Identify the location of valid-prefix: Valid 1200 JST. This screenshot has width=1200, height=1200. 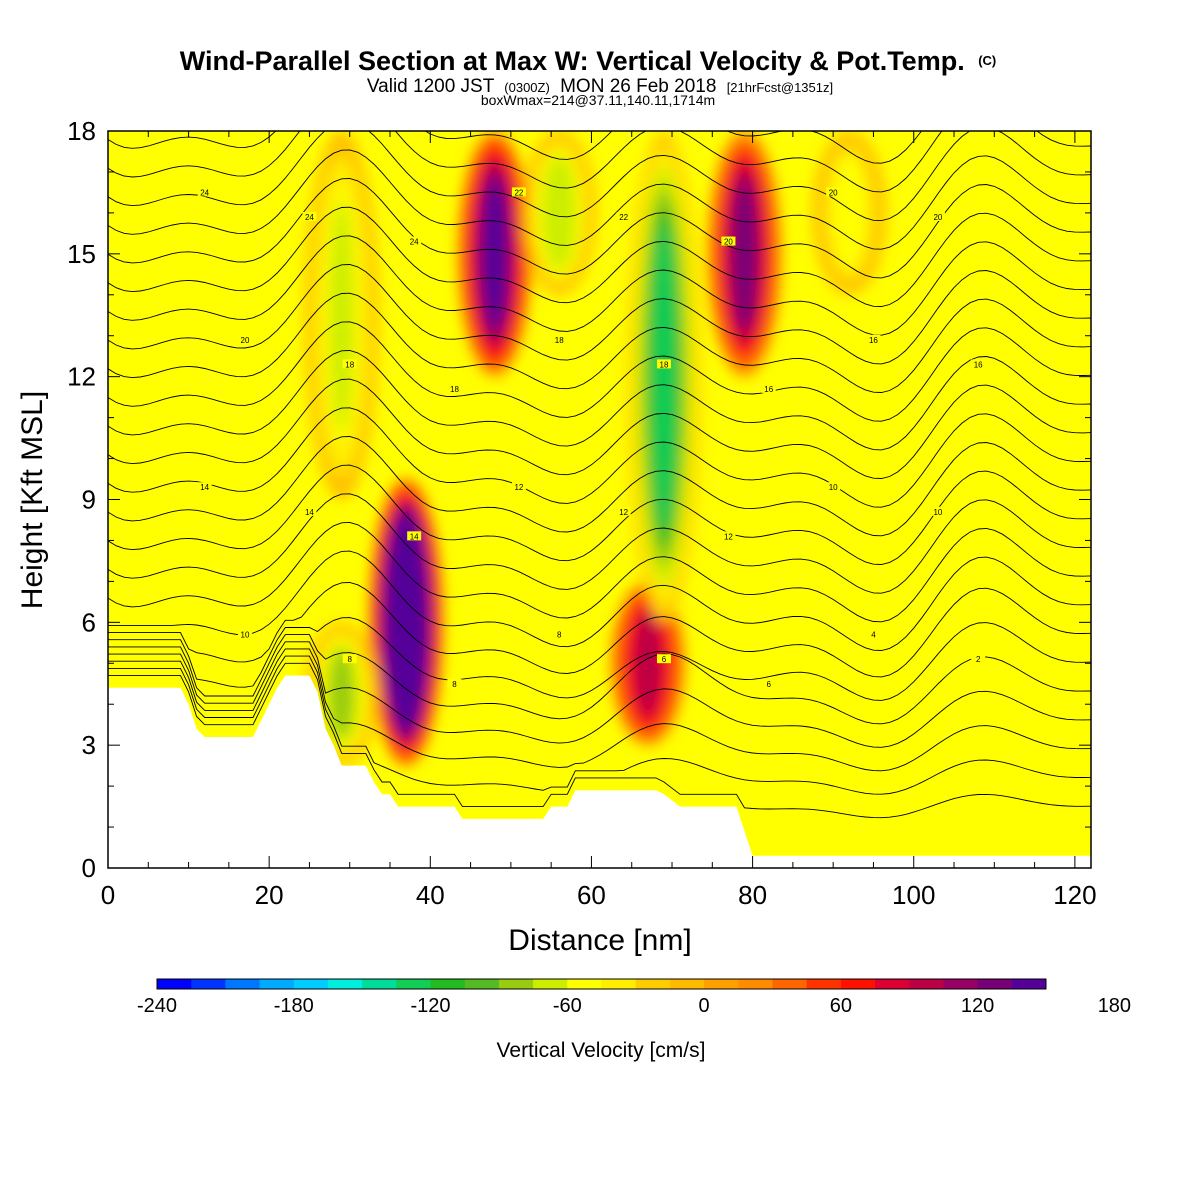
(431, 86).